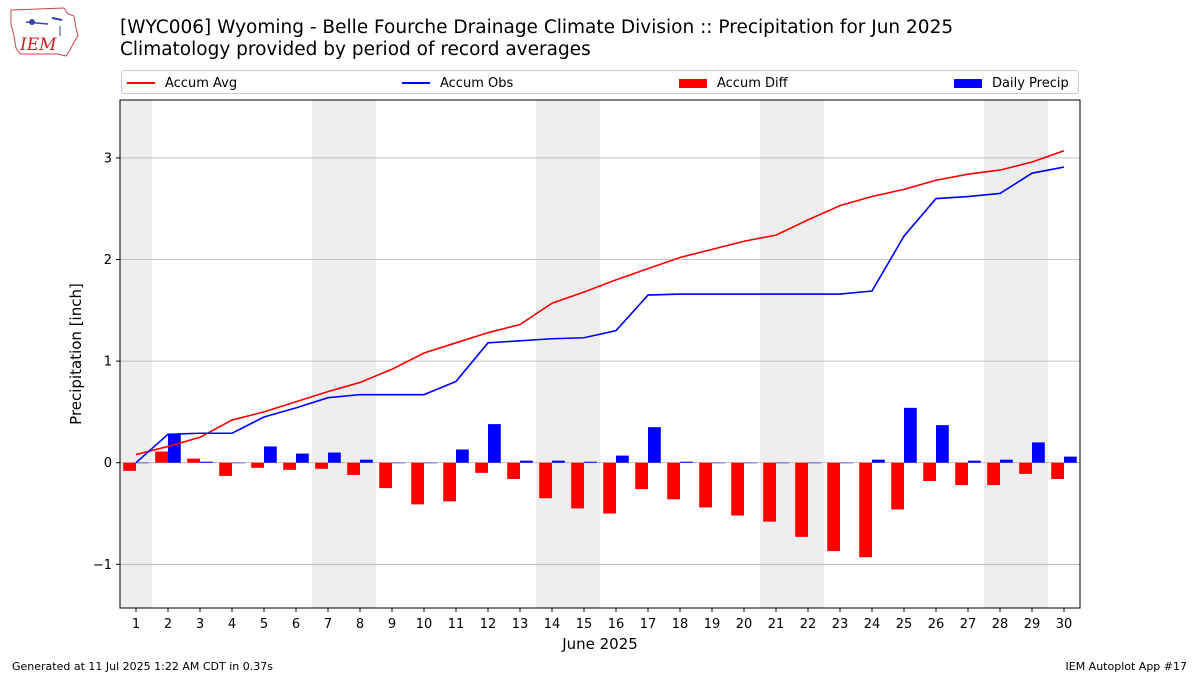 The height and width of the screenshot is (675, 1200). I want to click on y-tick-label: 2, so click(108, 260).